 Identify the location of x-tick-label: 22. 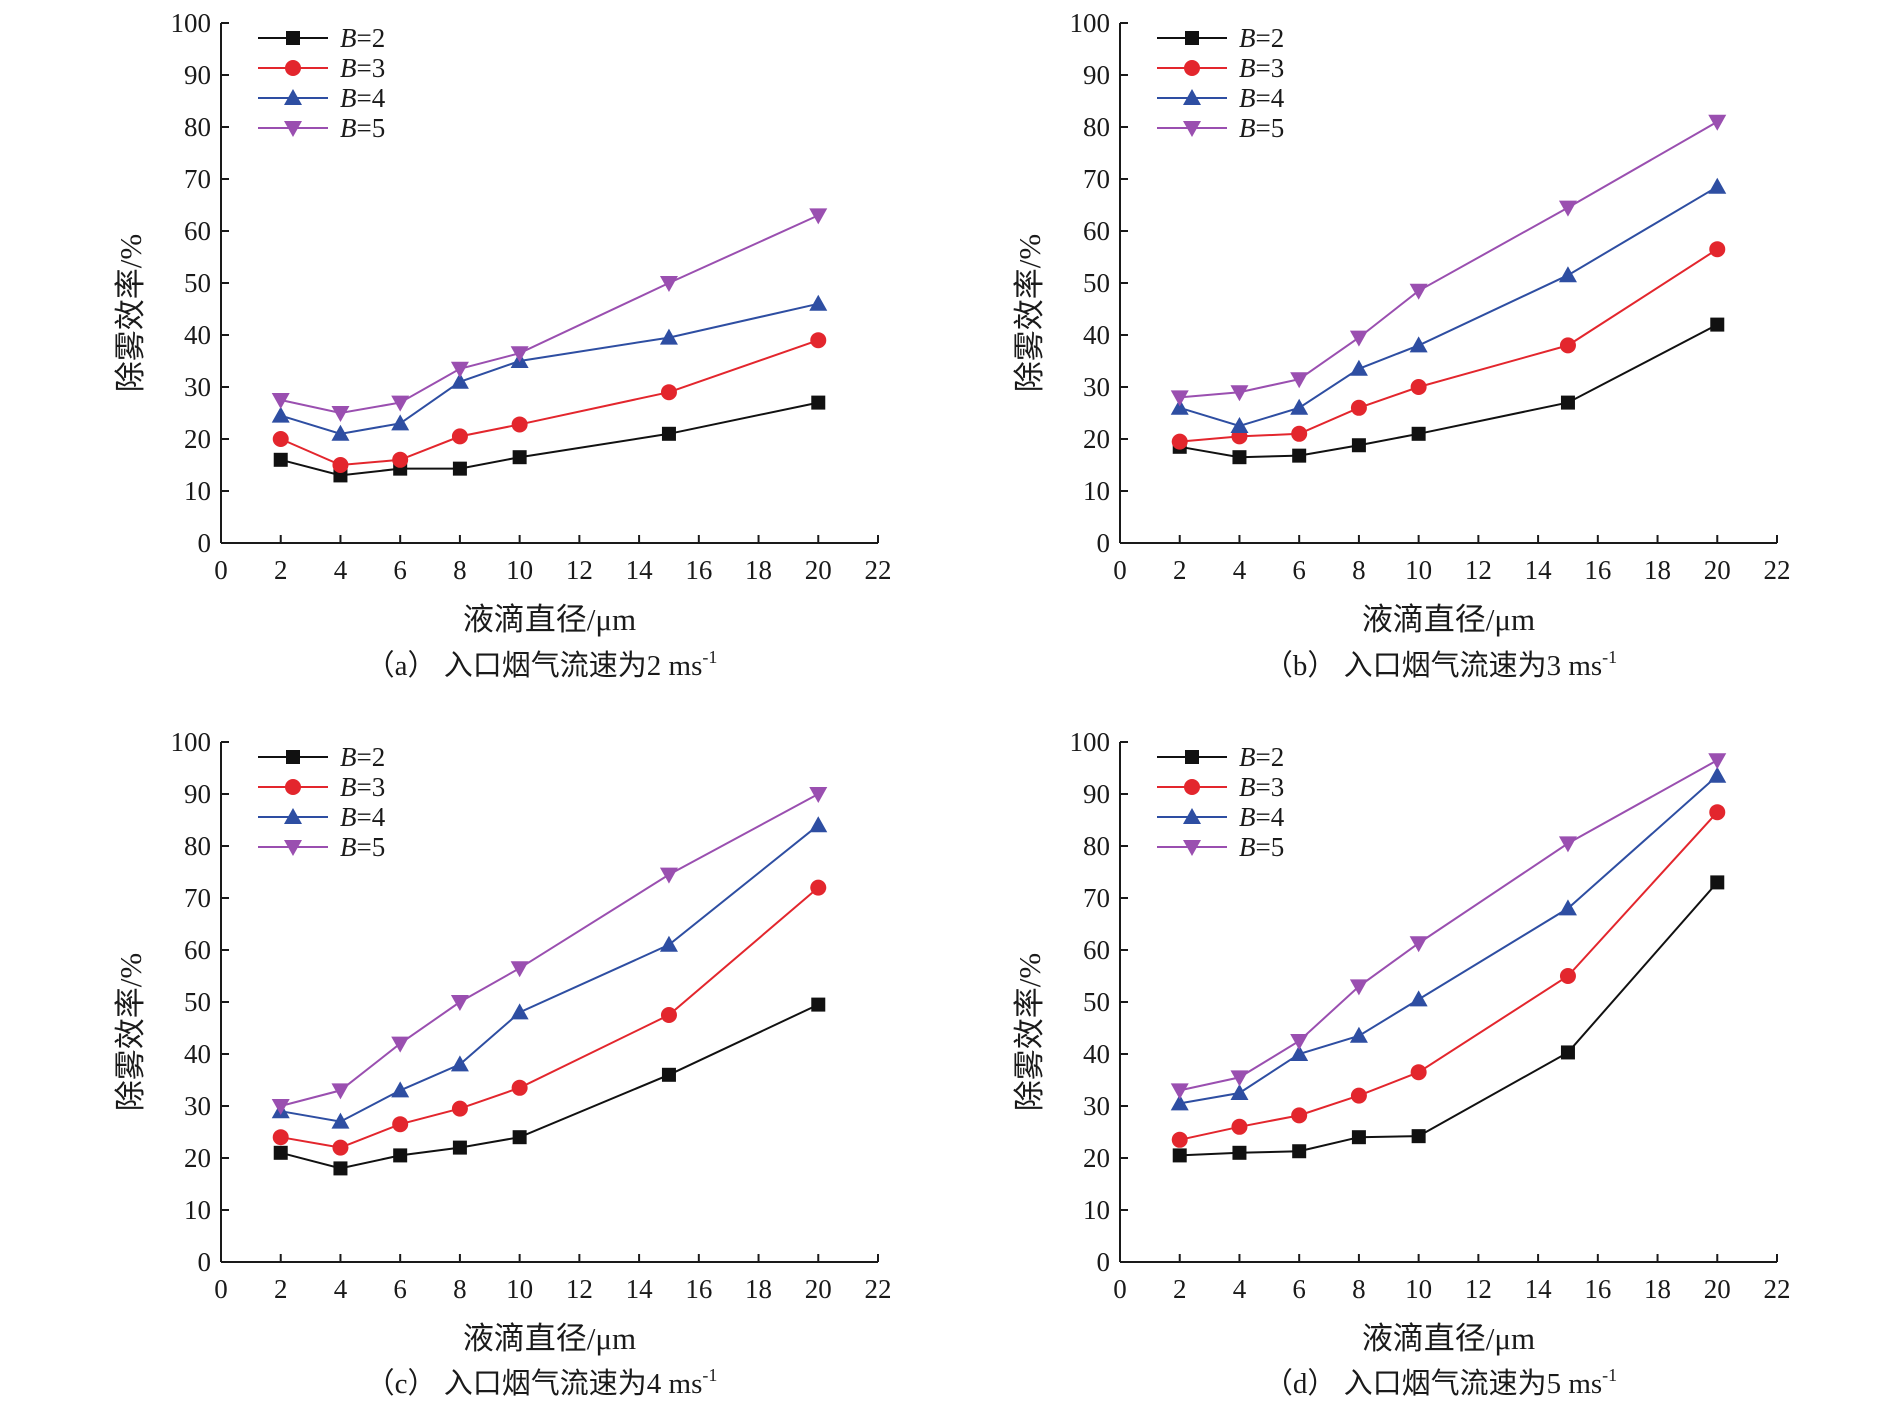
(878, 1289).